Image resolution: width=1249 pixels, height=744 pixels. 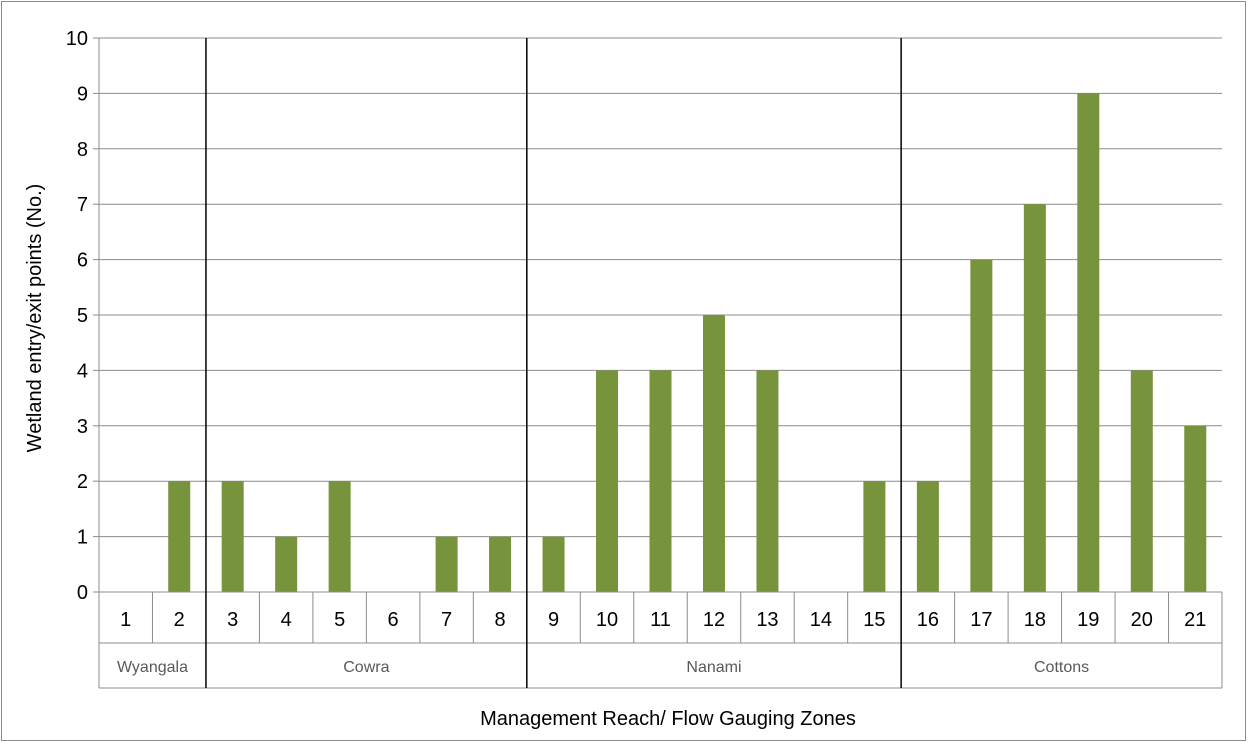 I want to click on x-tick-label-15: 15, so click(x=874, y=620).